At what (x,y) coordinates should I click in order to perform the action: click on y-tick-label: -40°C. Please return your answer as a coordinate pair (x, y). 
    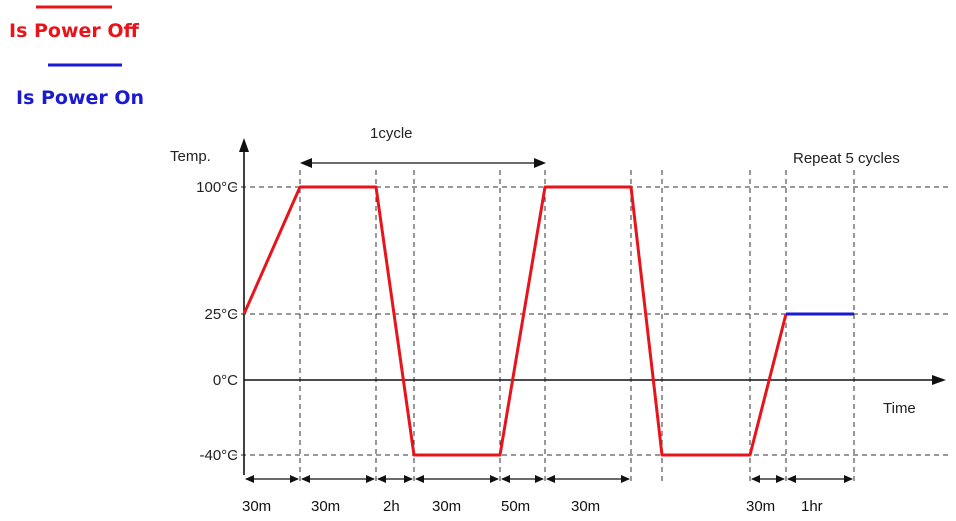
    Looking at the image, I should click on (218, 455).